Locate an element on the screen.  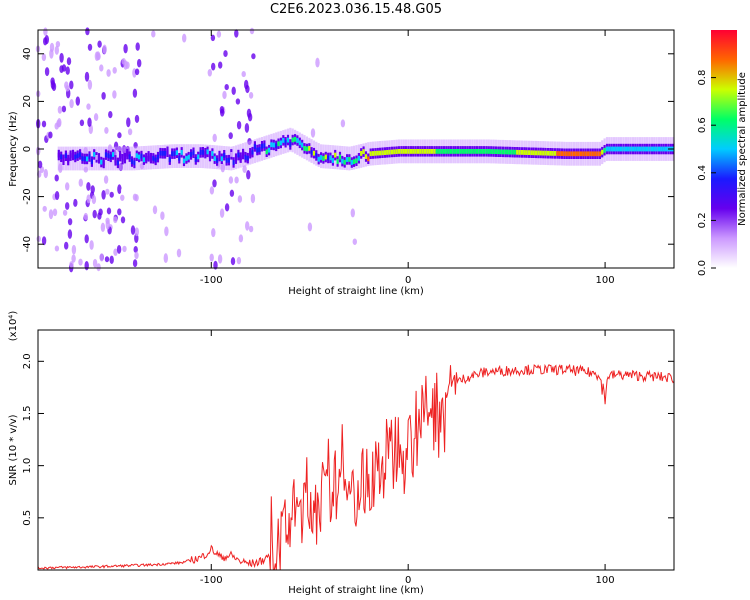
colorbar-tick-label: 0.8 is located at coordinates (702, 78).